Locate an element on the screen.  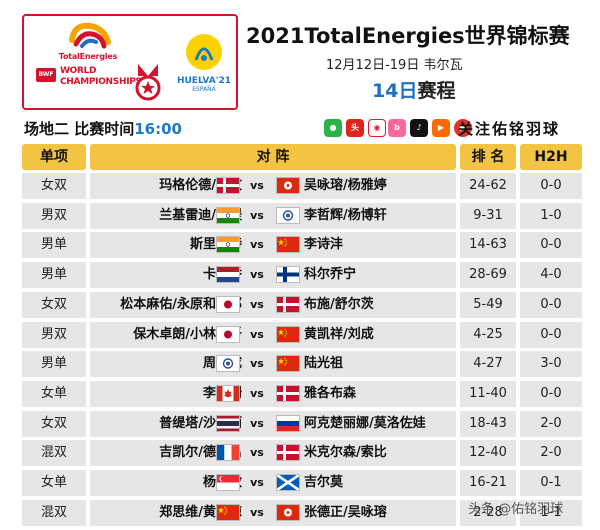
matchup: 郑思维/黄雅琼 vs 张德正/吴咏瑢 is located at coordinates (273, 512).